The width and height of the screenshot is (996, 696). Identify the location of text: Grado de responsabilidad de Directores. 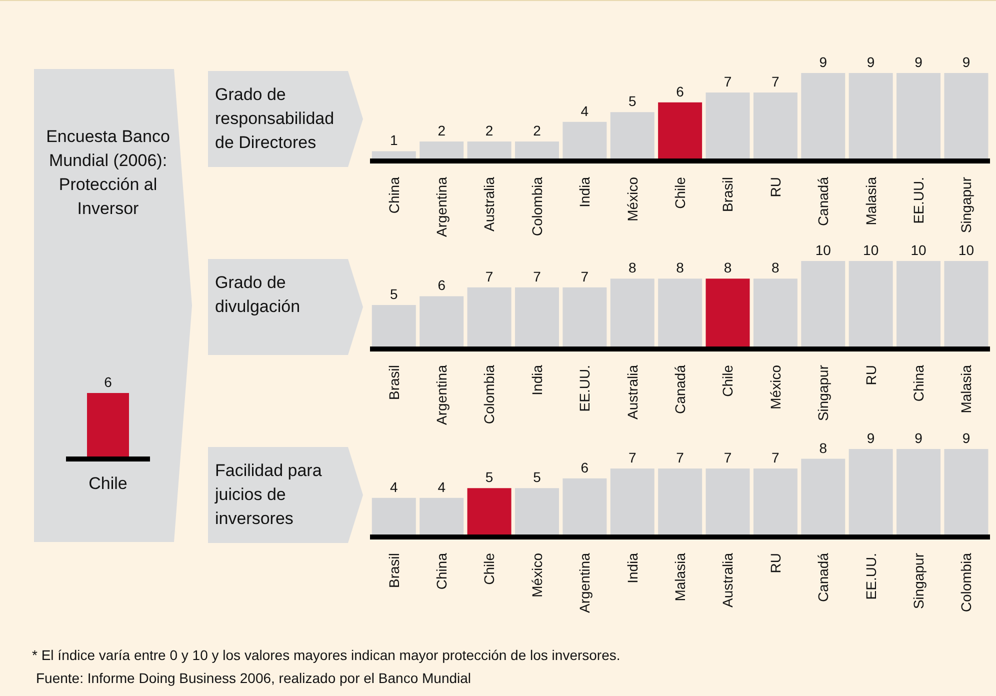
(275, 119).